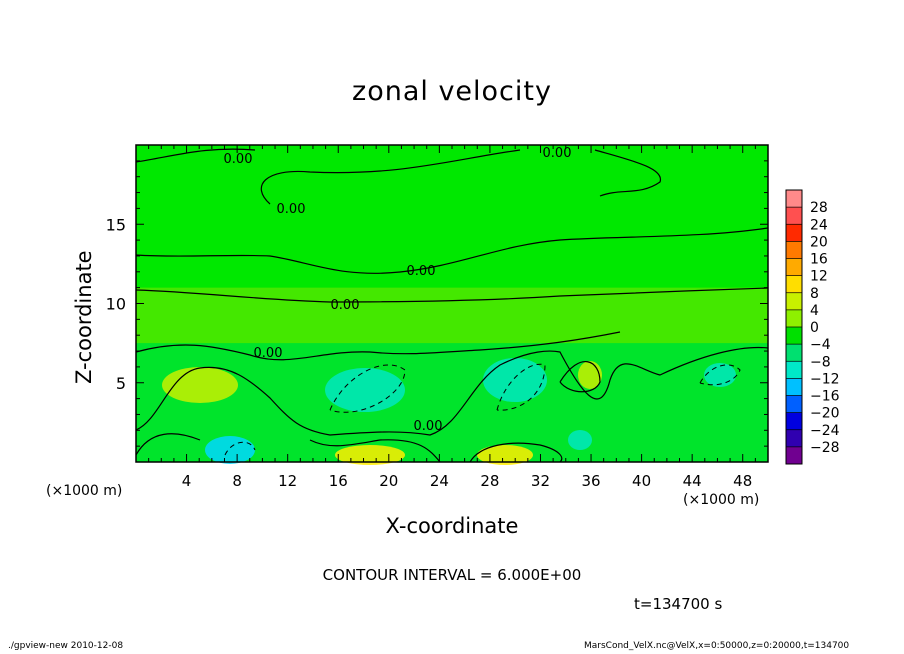  I want to click on x-unit-label: (×1000 m), so click(721, 500).